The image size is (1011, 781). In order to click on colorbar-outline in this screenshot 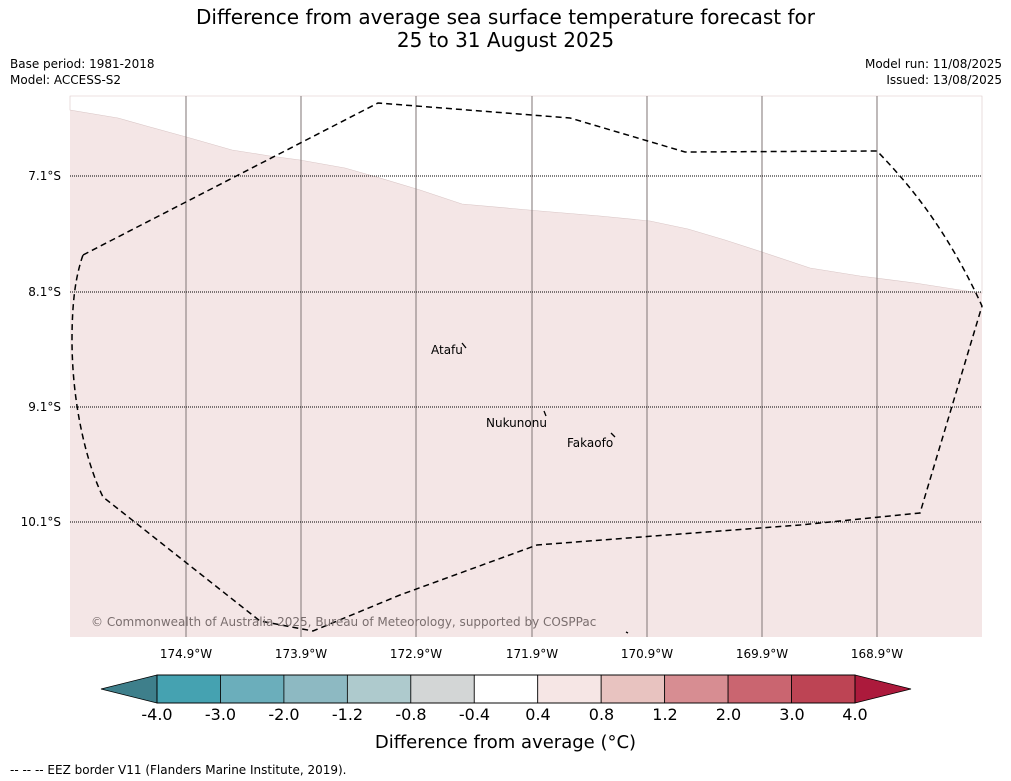, I will do `click(506, 689)`.